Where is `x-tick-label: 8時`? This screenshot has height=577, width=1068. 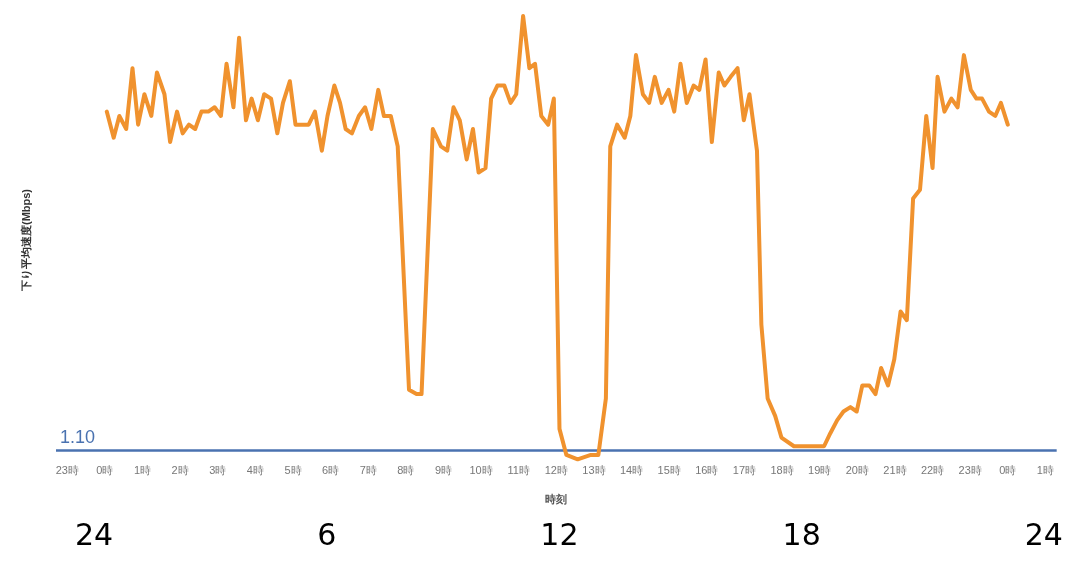
x-tick-label: 8時 is located at coordinates (406, 470).